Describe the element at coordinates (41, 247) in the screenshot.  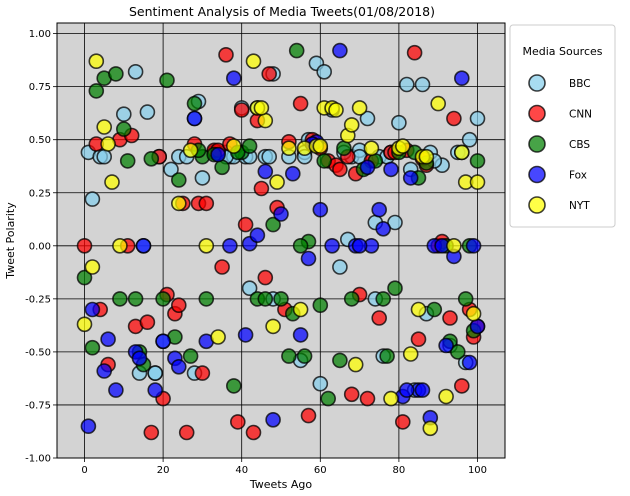
I see `y-axis-ticks: -1.00 -0.75 -0.50 -0.25 0.00 0.25 0.50 0.75 1.00` at that location.